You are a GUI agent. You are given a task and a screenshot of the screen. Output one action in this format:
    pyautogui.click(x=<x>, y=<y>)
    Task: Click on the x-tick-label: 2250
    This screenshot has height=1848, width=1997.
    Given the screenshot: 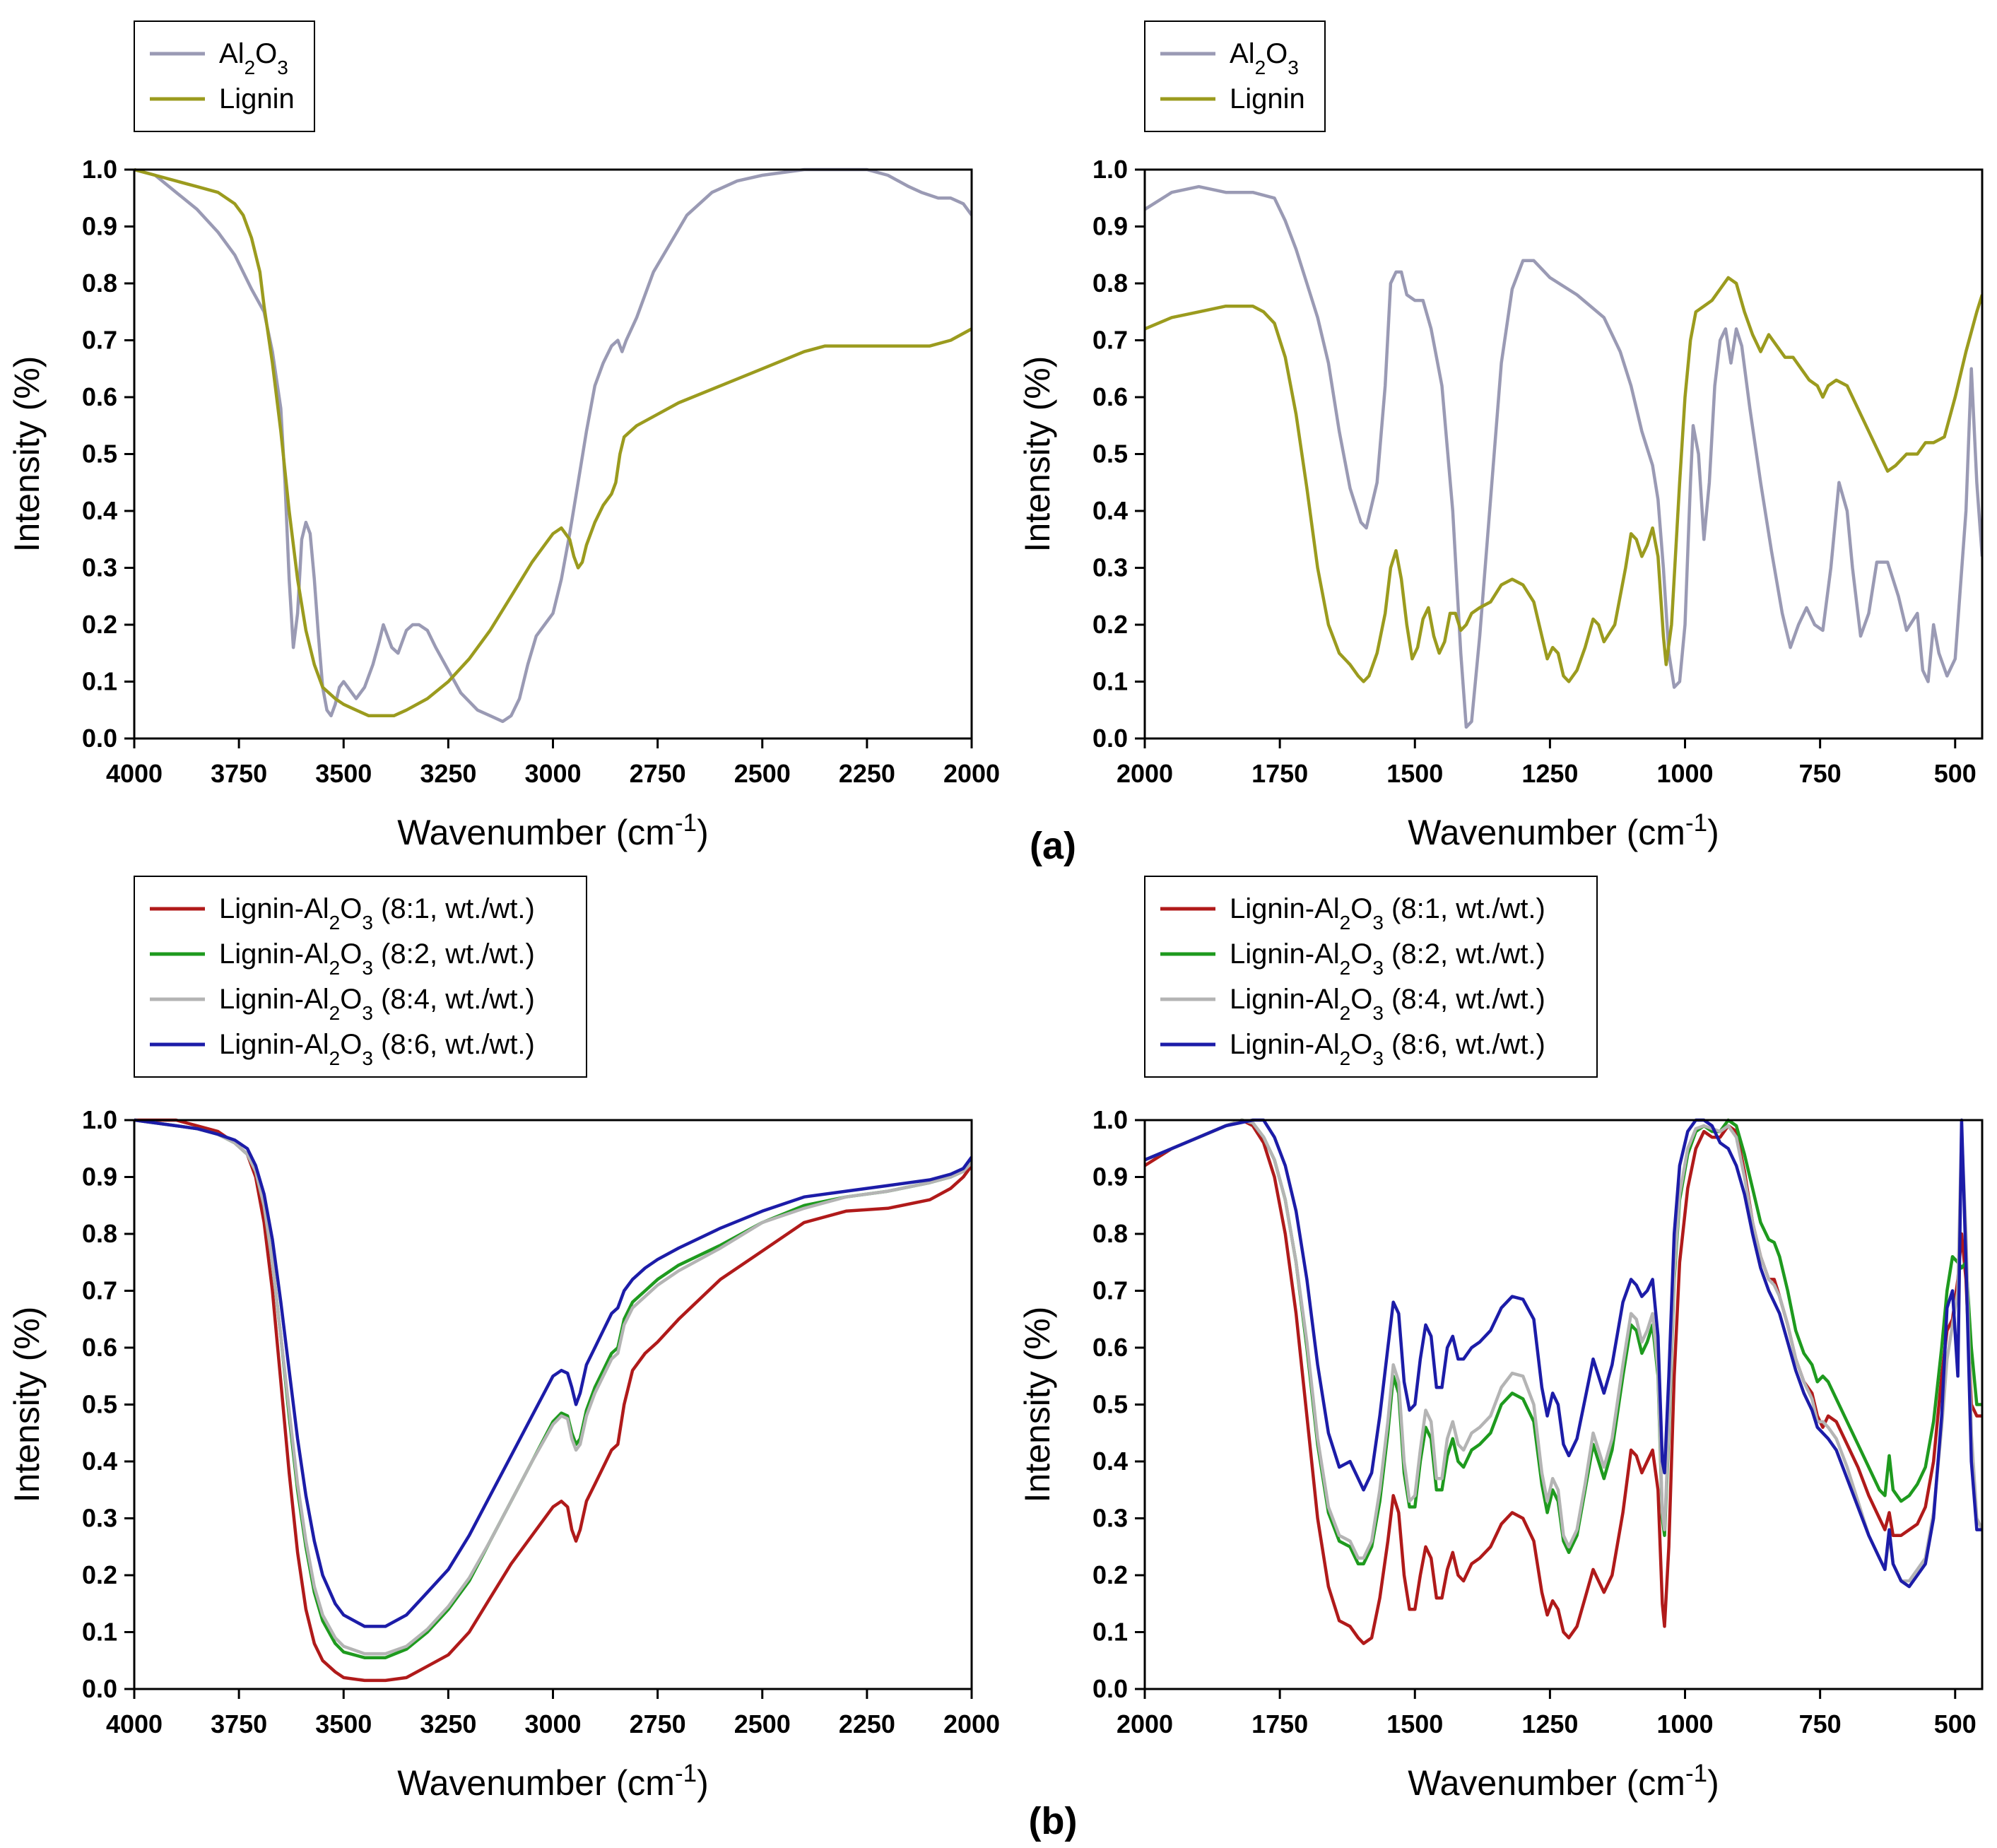 What is the action you would take?
    pyautogui.click(x=867, y=1723)
    